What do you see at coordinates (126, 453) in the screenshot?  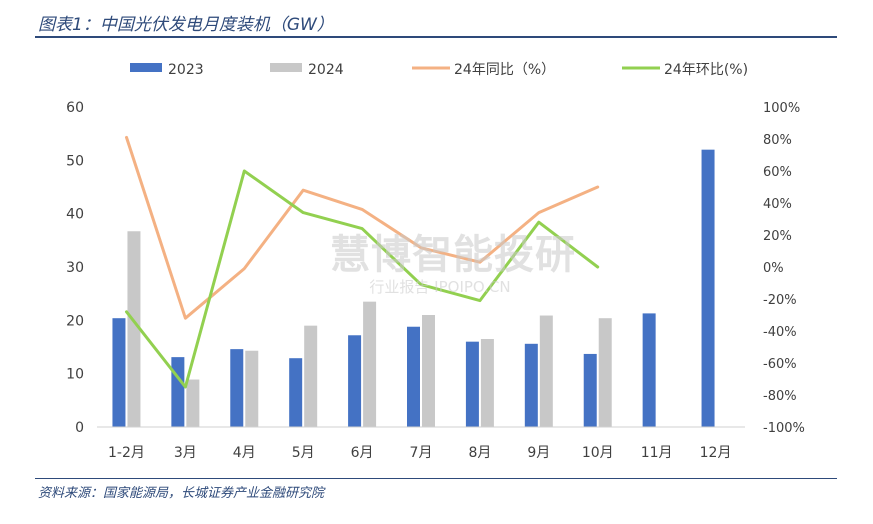 I see `x-tick-label: 1-2月` at bounding box center [126, 453].